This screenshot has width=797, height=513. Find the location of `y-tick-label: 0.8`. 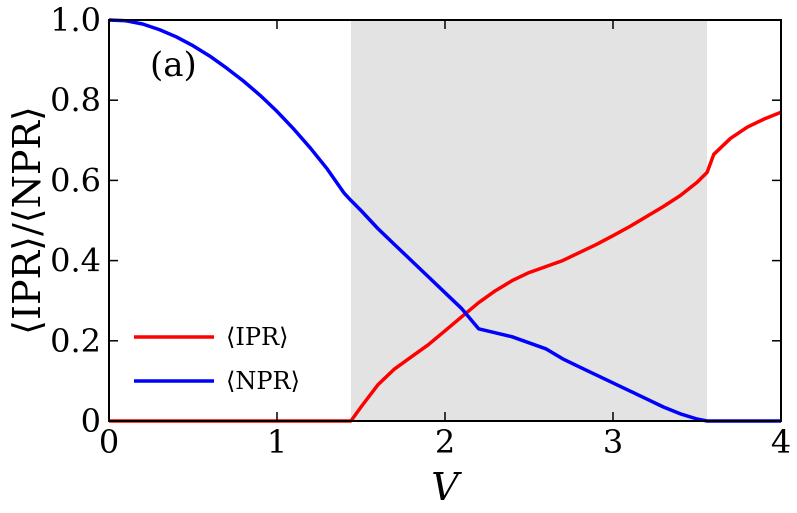

y-tick-label: 0.8 is located at coordinates (75, 100).